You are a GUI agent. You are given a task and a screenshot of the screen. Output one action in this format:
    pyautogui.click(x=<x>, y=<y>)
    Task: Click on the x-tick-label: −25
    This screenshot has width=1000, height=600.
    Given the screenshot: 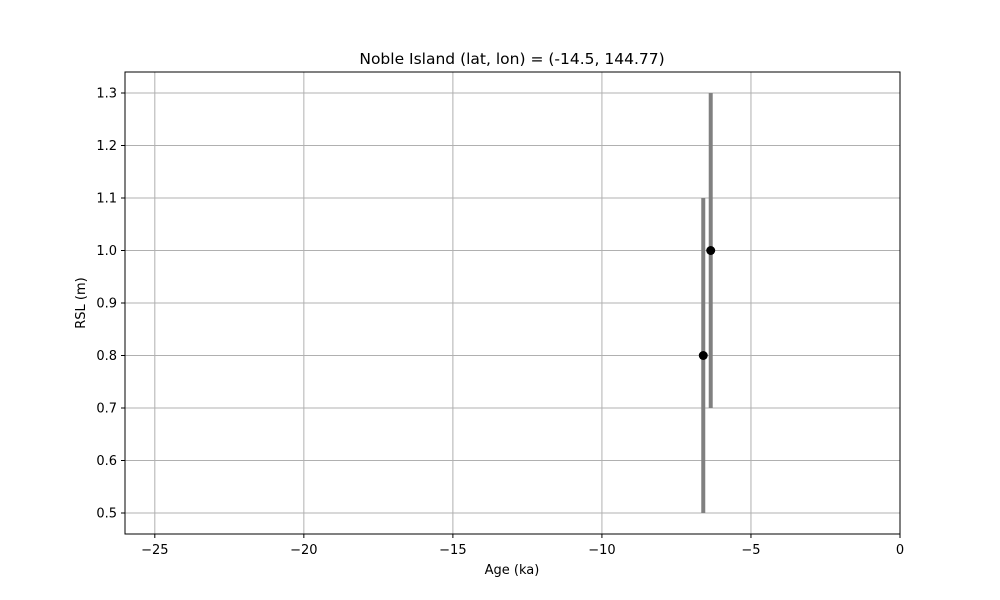 What is the action you would take?
    pyautogui.click(x=154, y=550)
    